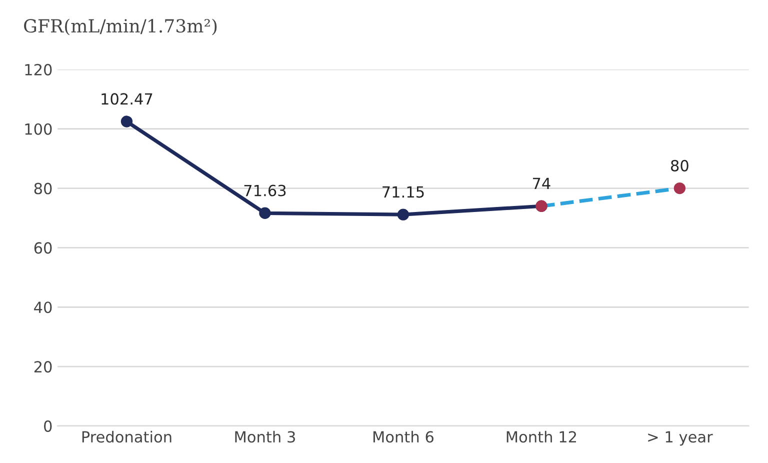 This screenshot has height=463, width=768. What do you see at coordinates (127, 436) in the screenshot?
I see `x-tick-label: Predonation` at bounding box center [127, 436].